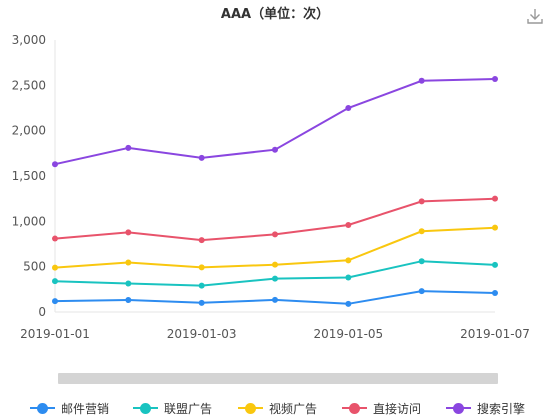 This screenshot has height=420, width=550. I want to click on legend-label: 联盟广告, so click(188, 408).